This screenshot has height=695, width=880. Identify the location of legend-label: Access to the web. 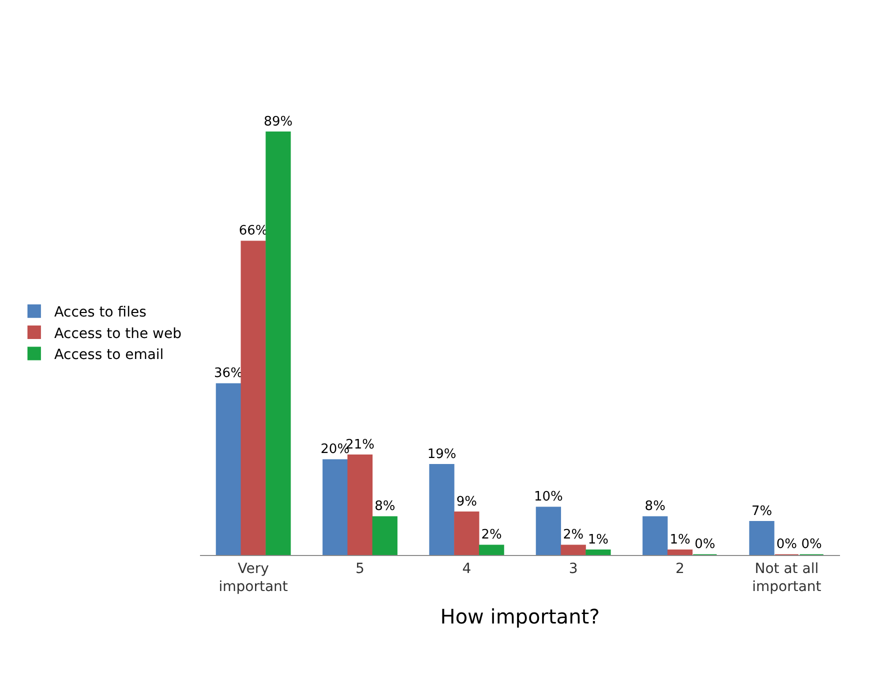
(118, 334).